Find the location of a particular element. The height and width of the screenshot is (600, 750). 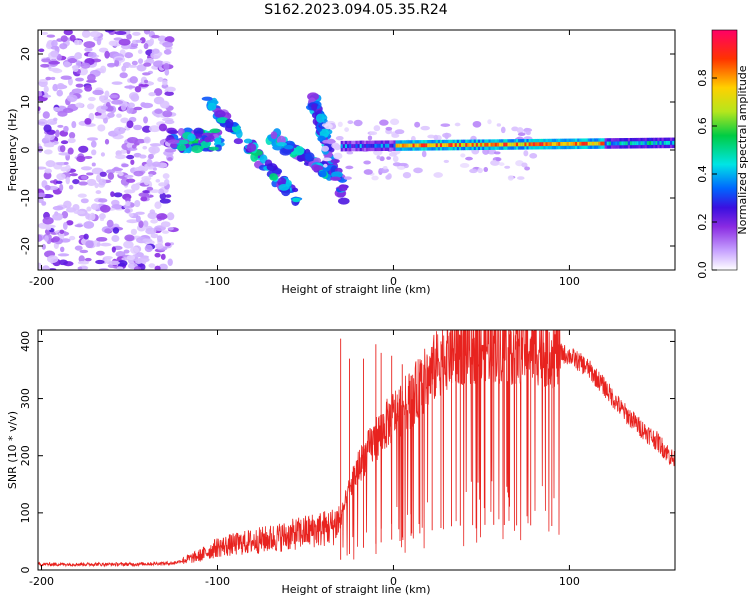

colorbar-gradient is located at coordinates (724, 150).